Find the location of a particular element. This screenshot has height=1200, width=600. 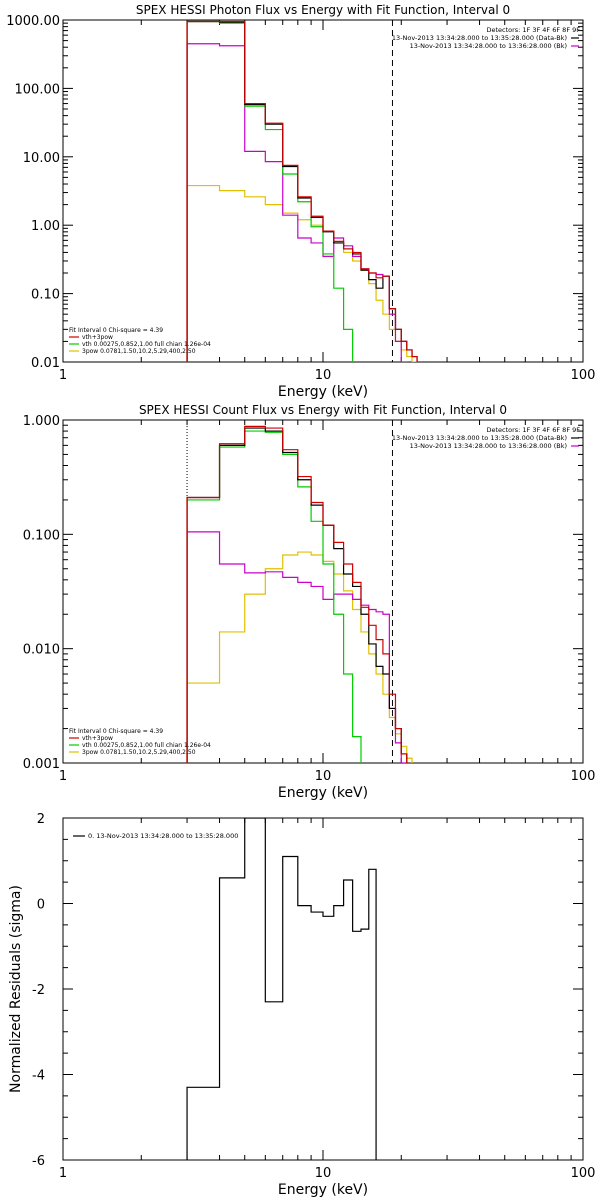

y-tick-label: 10.00 is located at coordinates (41, 158).